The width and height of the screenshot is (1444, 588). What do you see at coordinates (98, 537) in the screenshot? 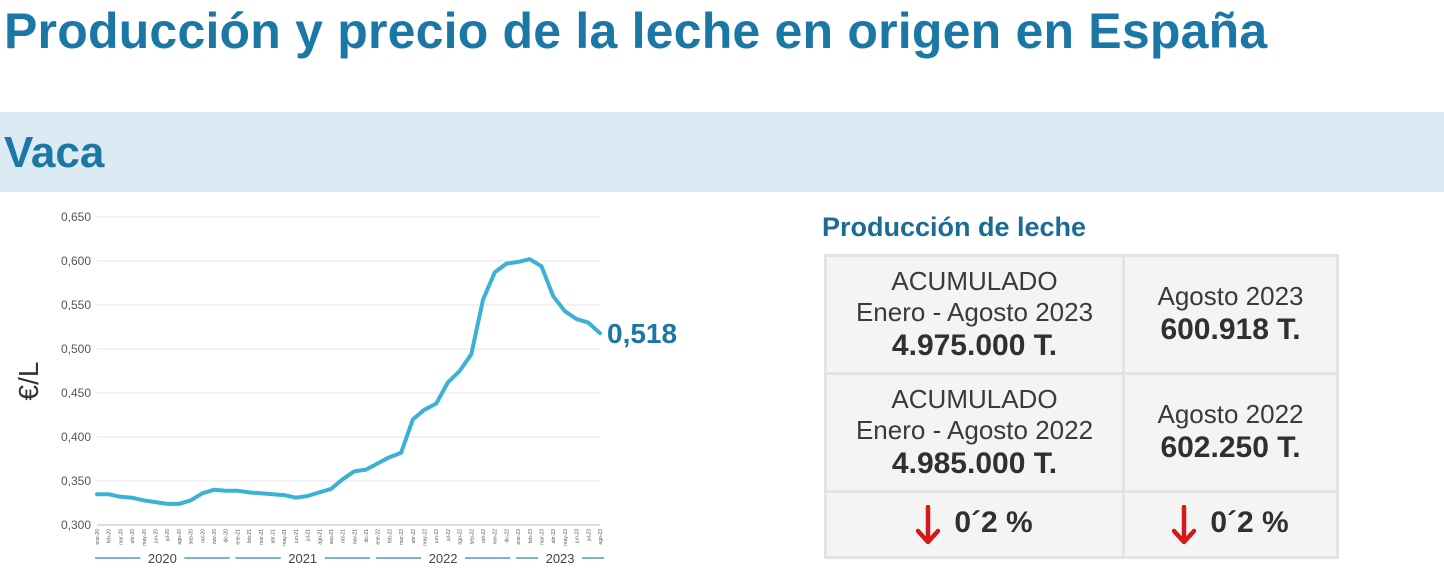
I see `x-tick-label: ene-20` at bounding box center [98, 537].